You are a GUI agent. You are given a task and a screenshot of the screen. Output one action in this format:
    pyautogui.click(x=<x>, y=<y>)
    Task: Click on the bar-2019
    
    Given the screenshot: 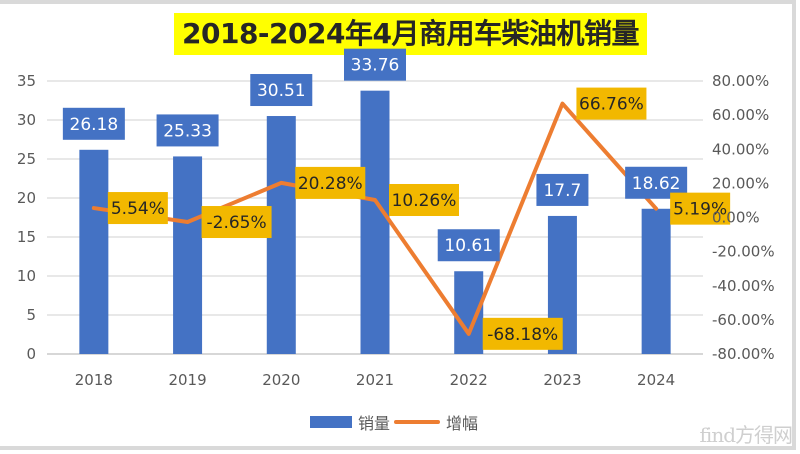 What is the action you would take?
    pyautogui.click(x=188, y=255)
    